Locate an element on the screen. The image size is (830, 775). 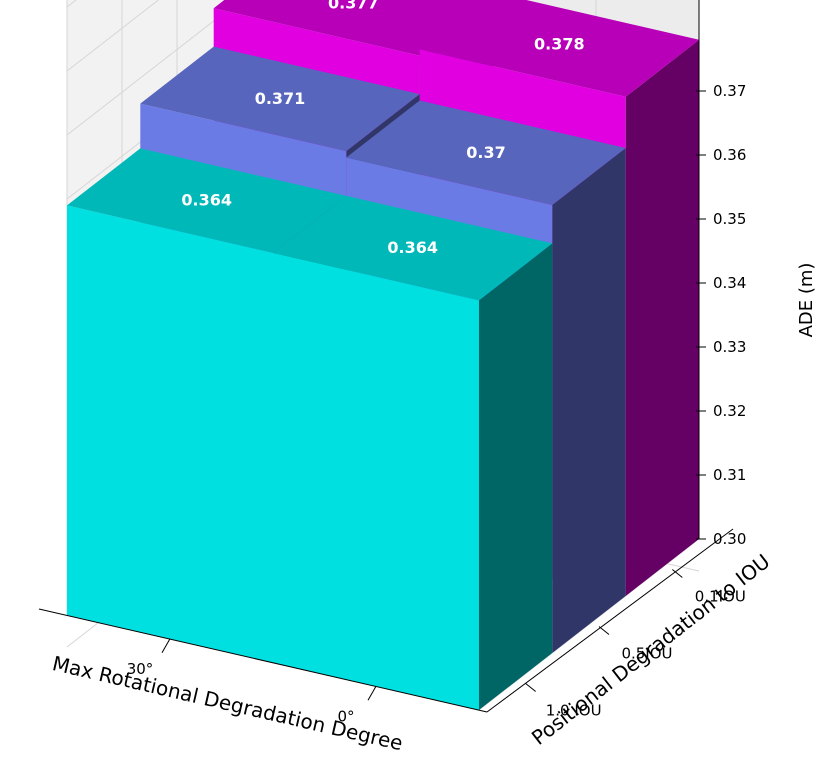
z-tick-label: 0.30 is located at coordinates (729, 539).